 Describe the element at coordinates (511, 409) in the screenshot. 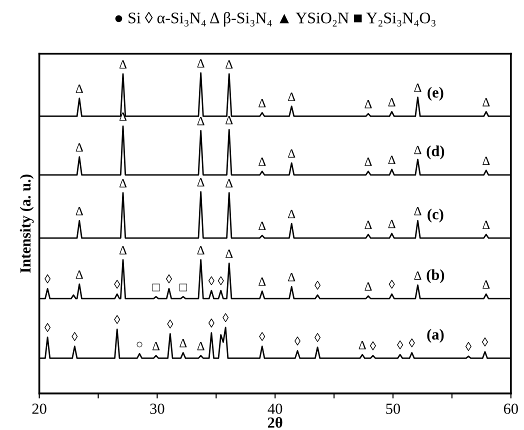

I see `x-tick-label: 60` at that location.